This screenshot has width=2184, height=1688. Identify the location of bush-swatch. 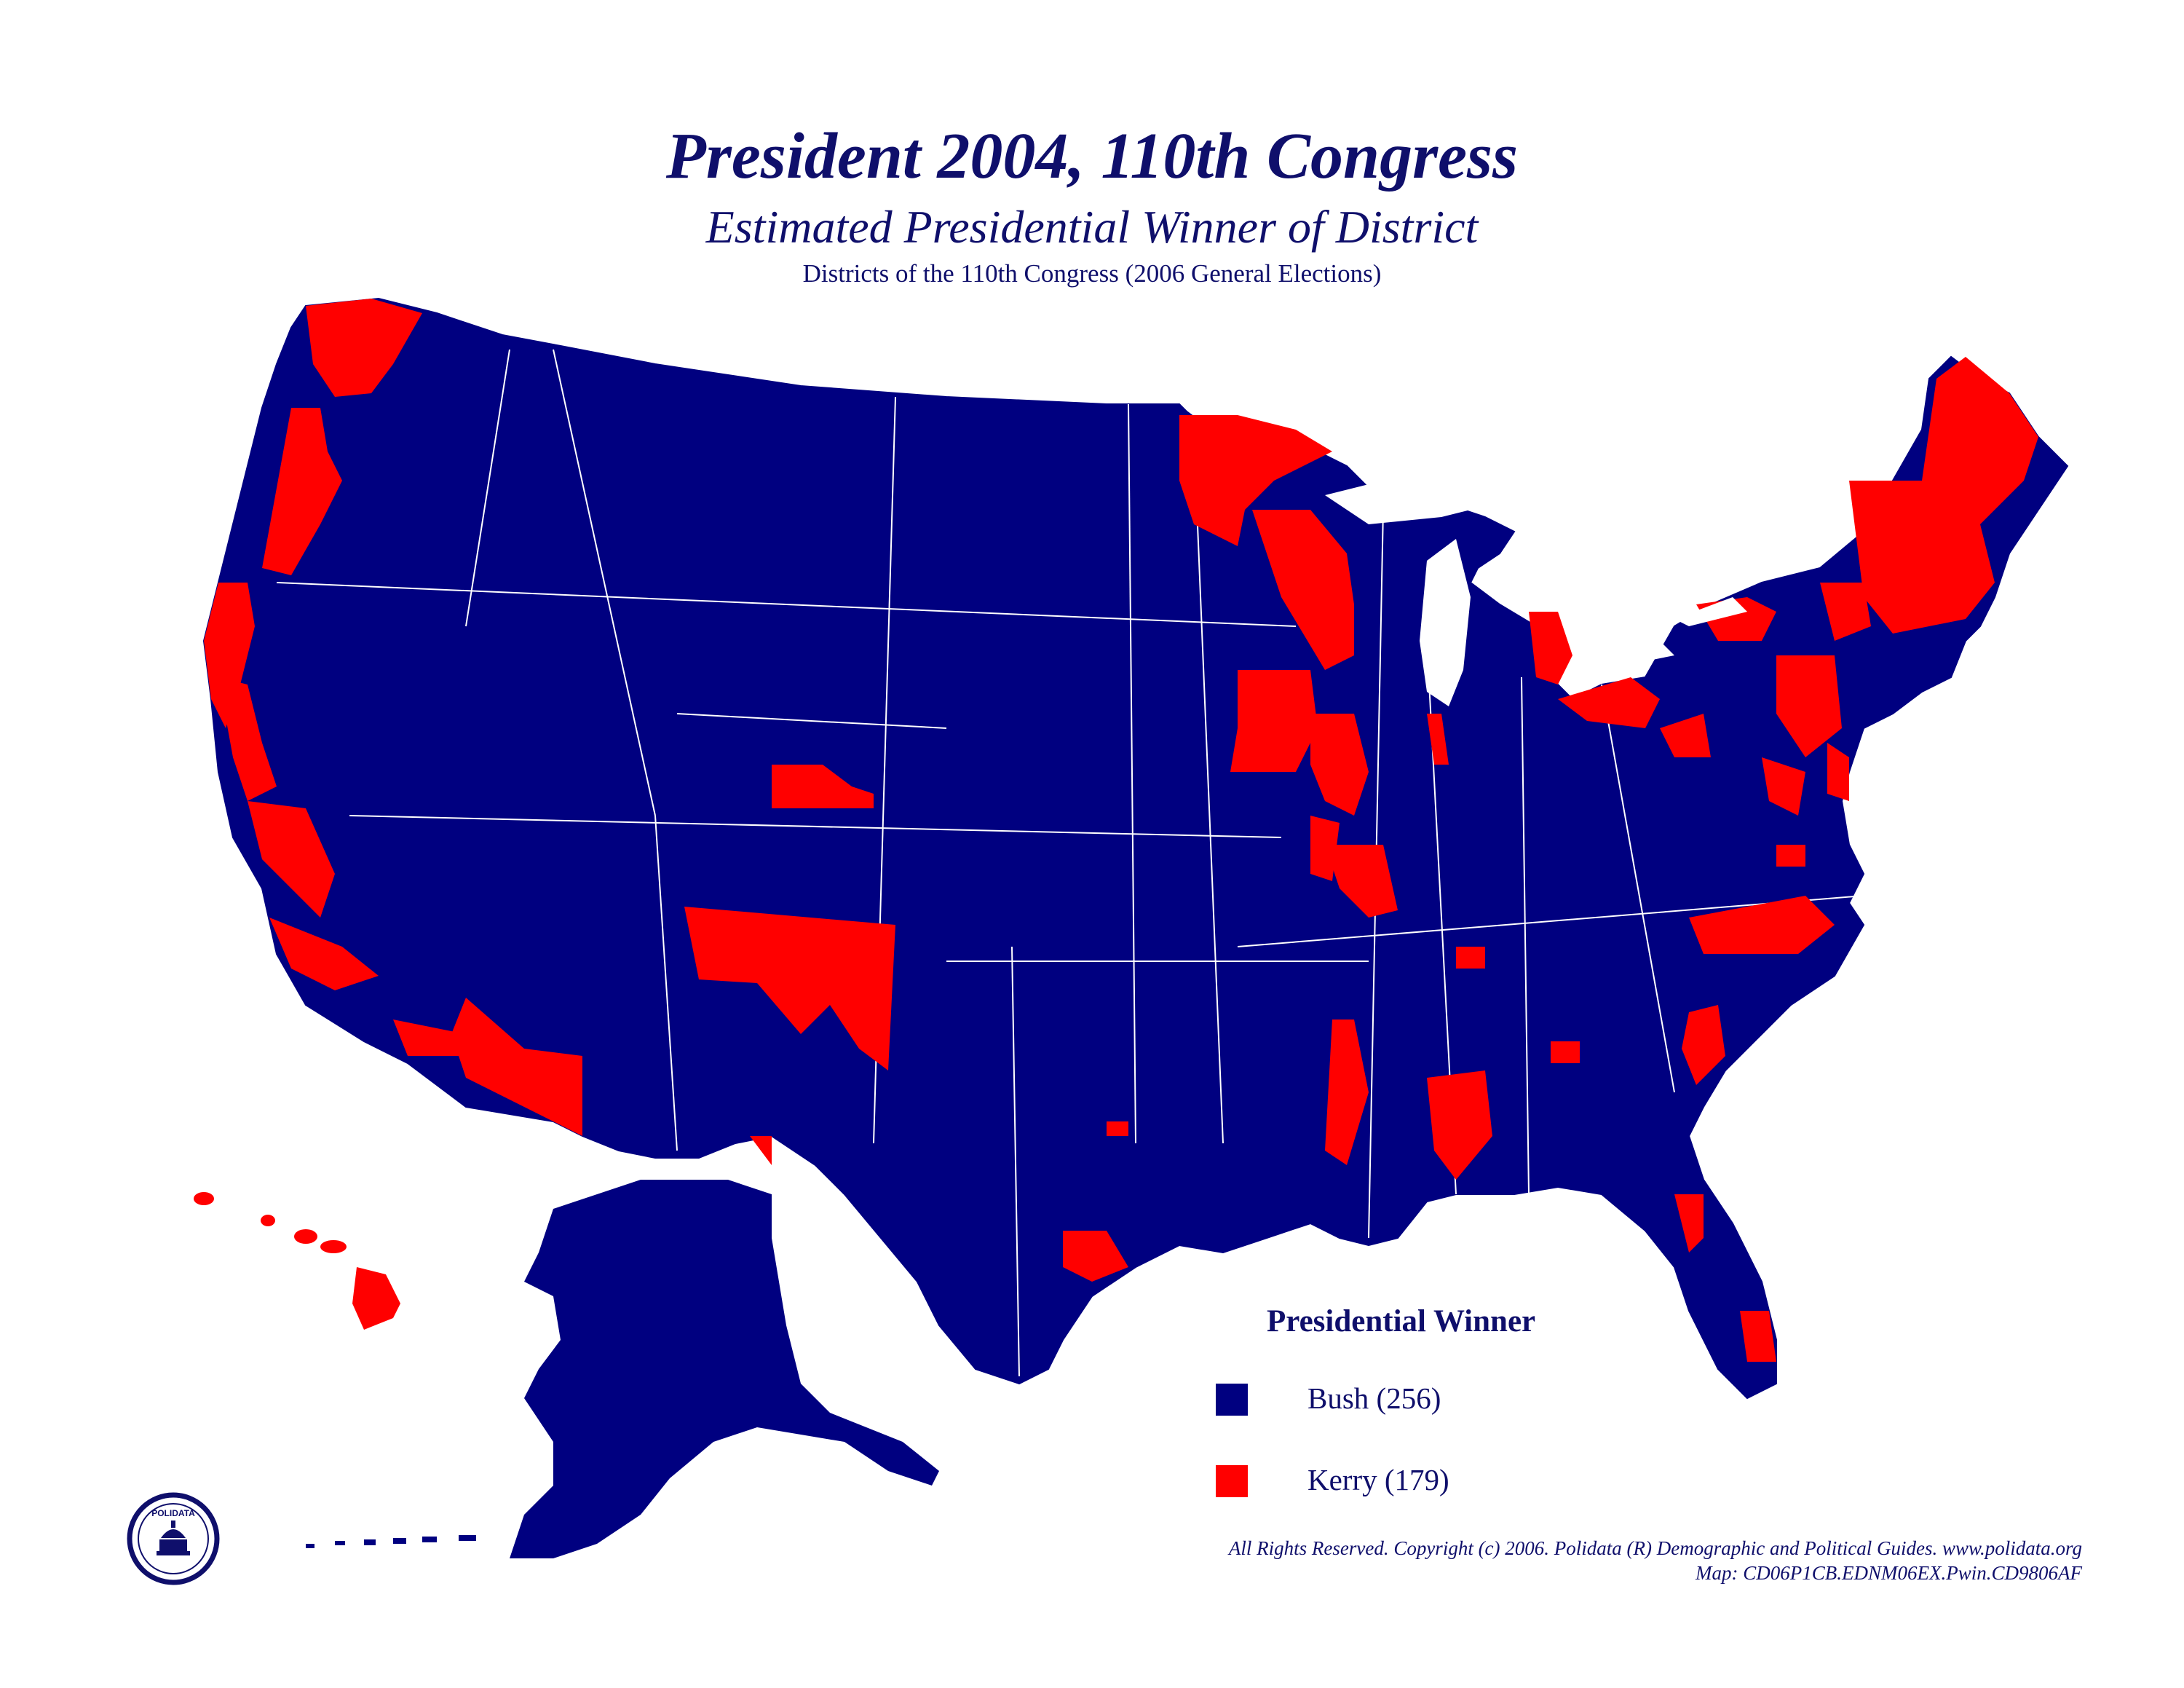
(1232, 1400).